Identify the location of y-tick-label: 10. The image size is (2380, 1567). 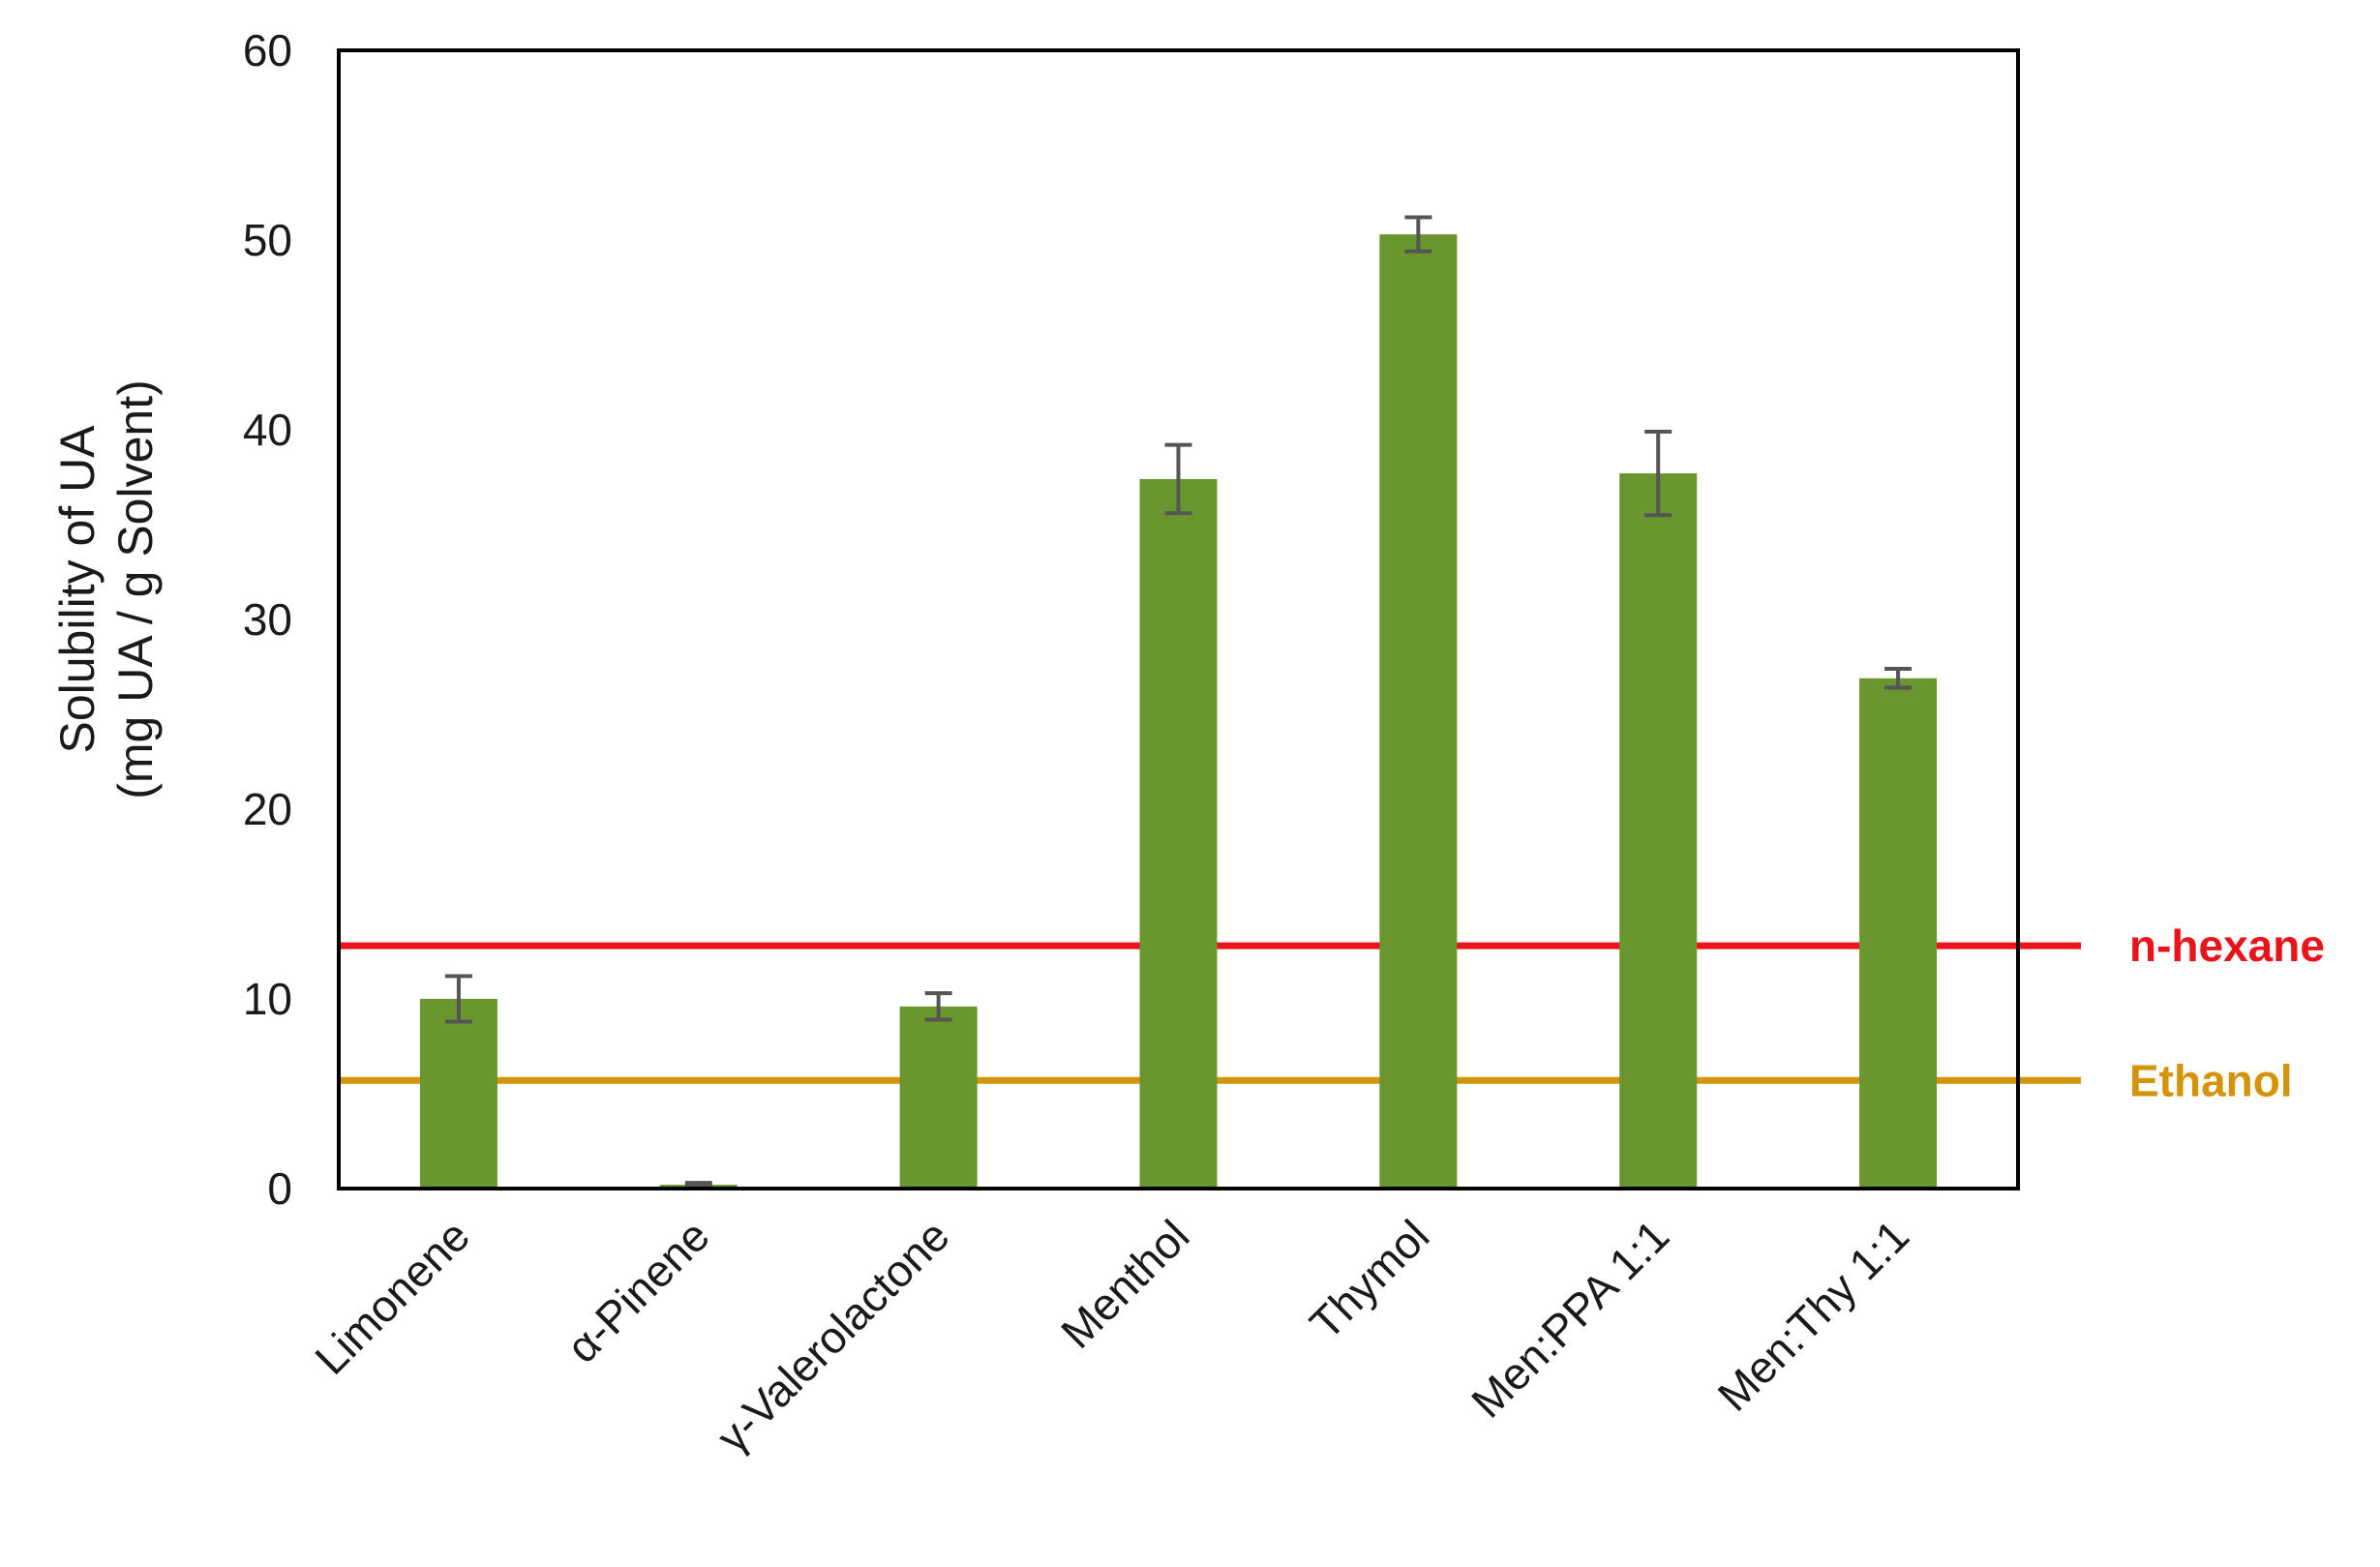
(267, 999).